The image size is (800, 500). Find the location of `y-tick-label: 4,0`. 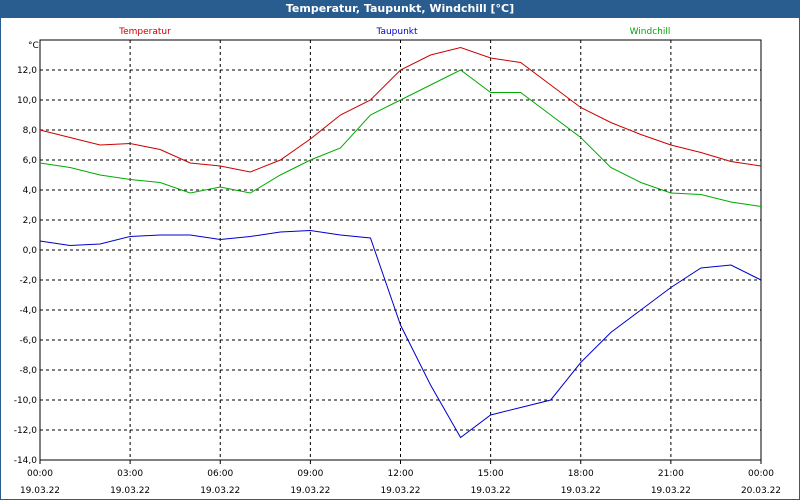

y-tick-label: 4,0 is located at coordinates (30, 191).